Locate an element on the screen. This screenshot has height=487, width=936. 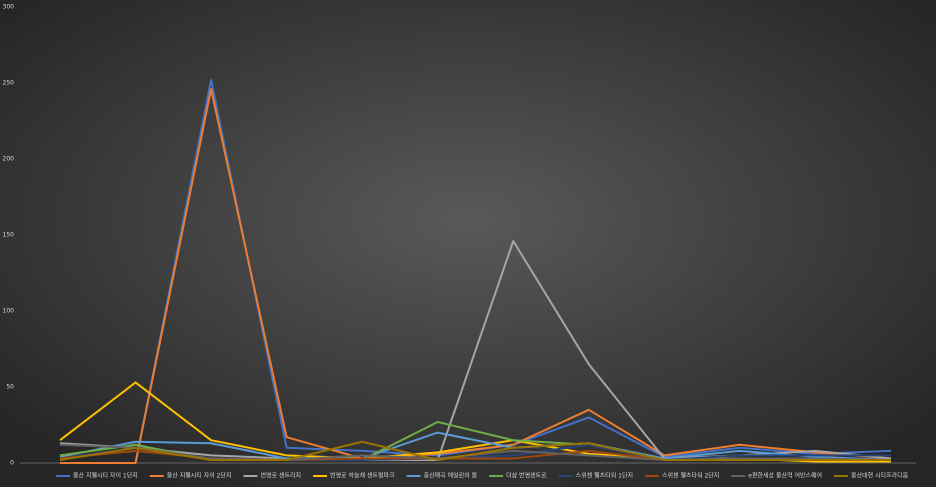
legend-label: 번영로 센트리지 is located at coordinates (281, 476).